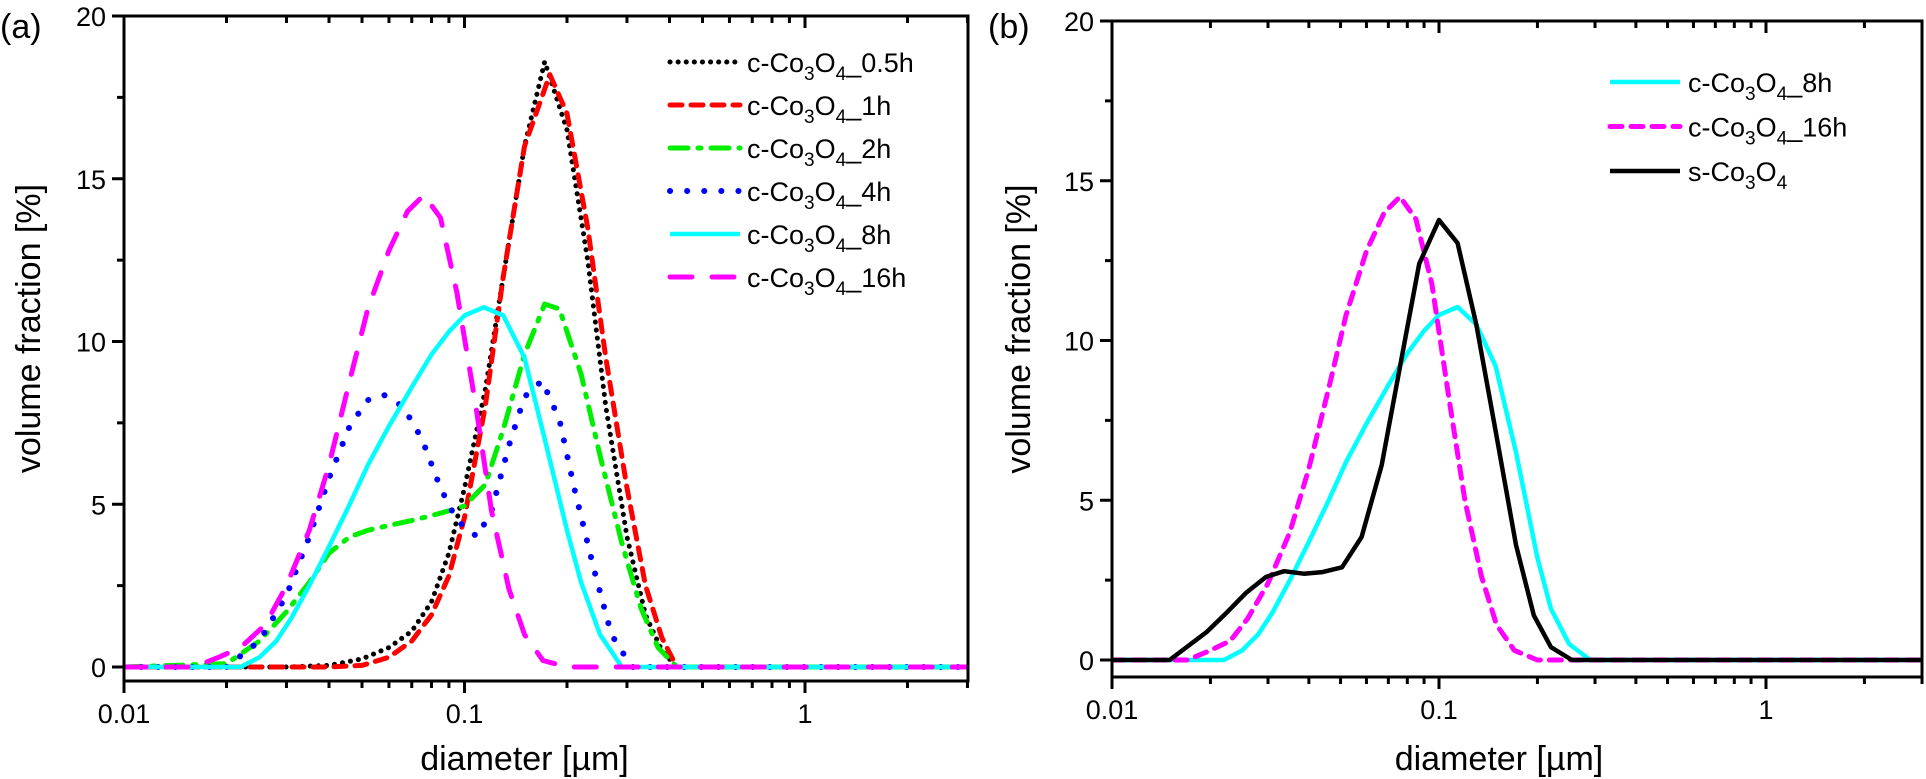 Image resolution: width=1926 pixels, height=779 pixels. What do you see at coordinates (1009, 27) in the screenshot?
I see `panel-label: (b)` at bounding box center [1009, 27].